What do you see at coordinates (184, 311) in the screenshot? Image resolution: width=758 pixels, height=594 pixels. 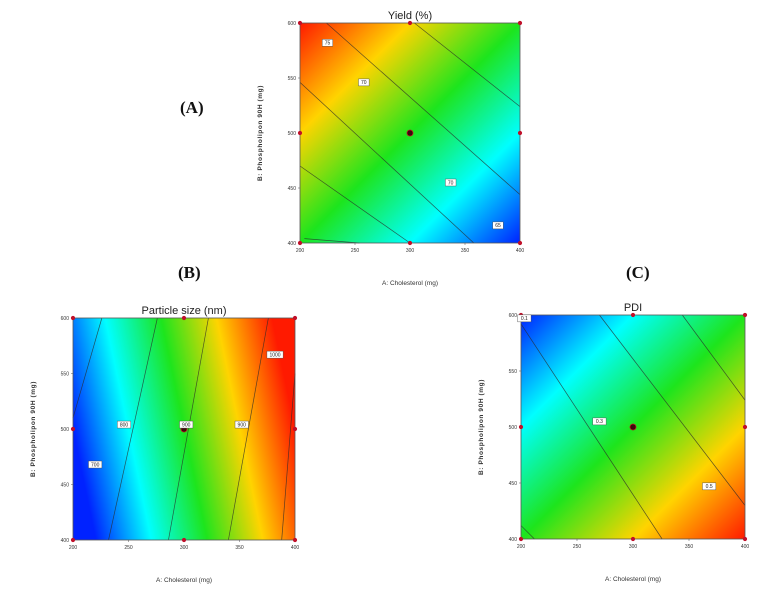 I see `chart-title-b: Particle size (nm)` at bounding box center [184, 311].